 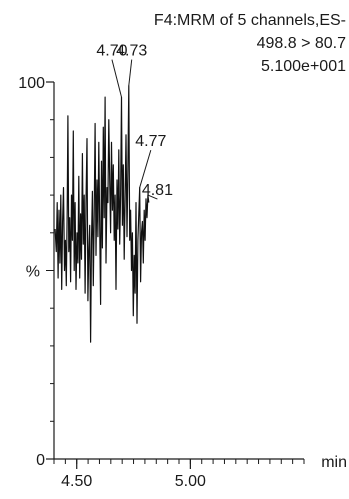 I want to click on y-tick-label: 100, so click(x=31, y=83).